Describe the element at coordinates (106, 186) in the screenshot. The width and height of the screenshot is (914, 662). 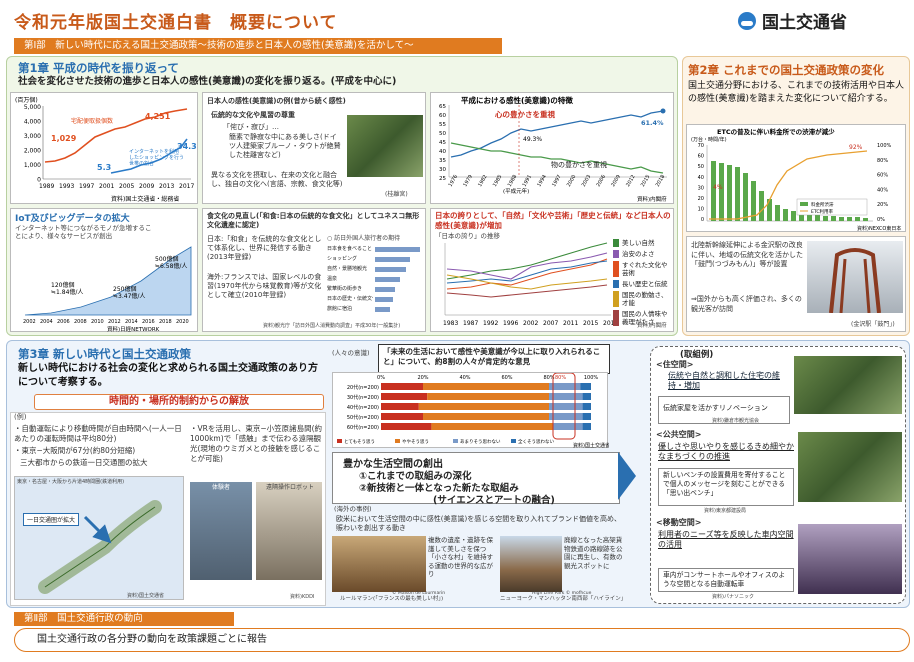
I see `chart1-xtick: 2001` at that location.